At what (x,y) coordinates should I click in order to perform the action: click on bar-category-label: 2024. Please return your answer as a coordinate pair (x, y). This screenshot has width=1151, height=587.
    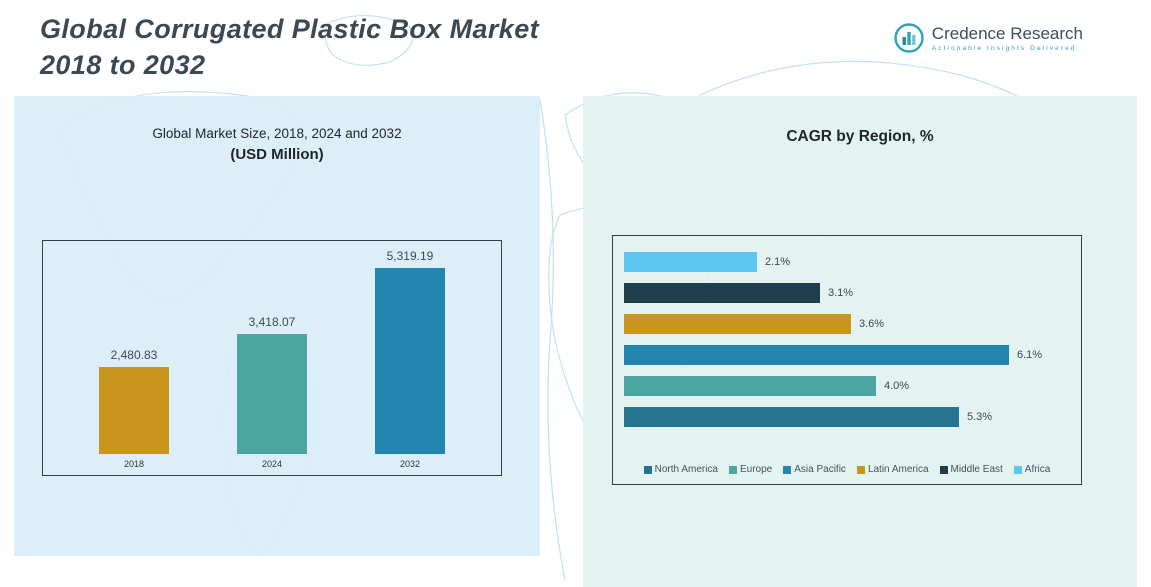
    Looking at the image, I should click on (271, 464).